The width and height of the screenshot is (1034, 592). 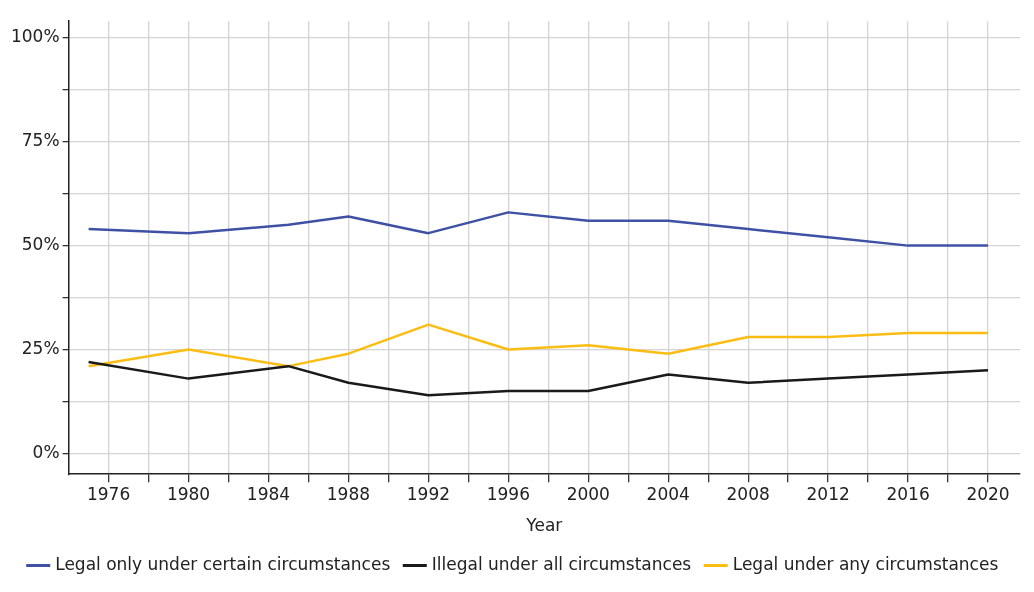 What do you see at coordinates (348, 493) in the screenshot?
I see `x-tick-label: 1988` at bounding box center [348, 493].